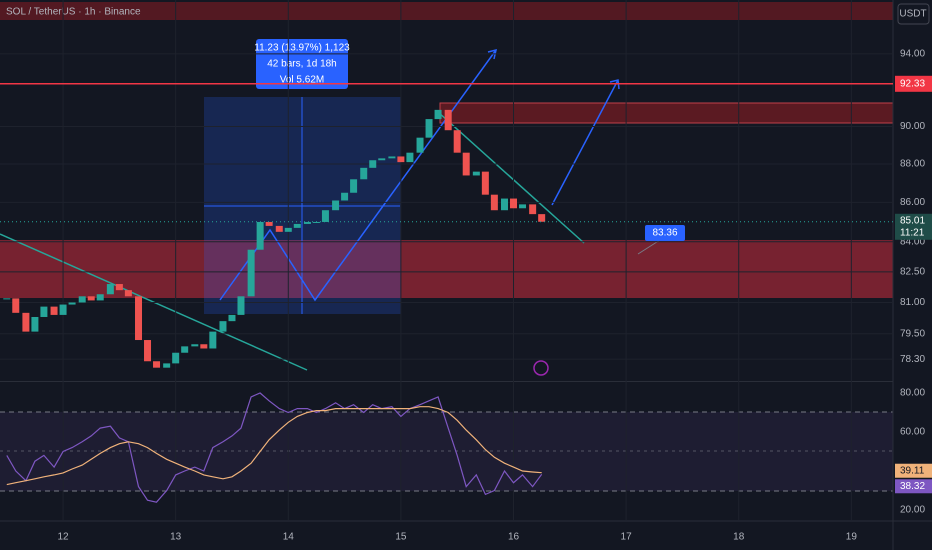 Image resolution: width=932 pixels, height=550 pixels. Describe the element at coordinates (401, 537) in the screenshot. I see `x-tick-label: 15` at that location.